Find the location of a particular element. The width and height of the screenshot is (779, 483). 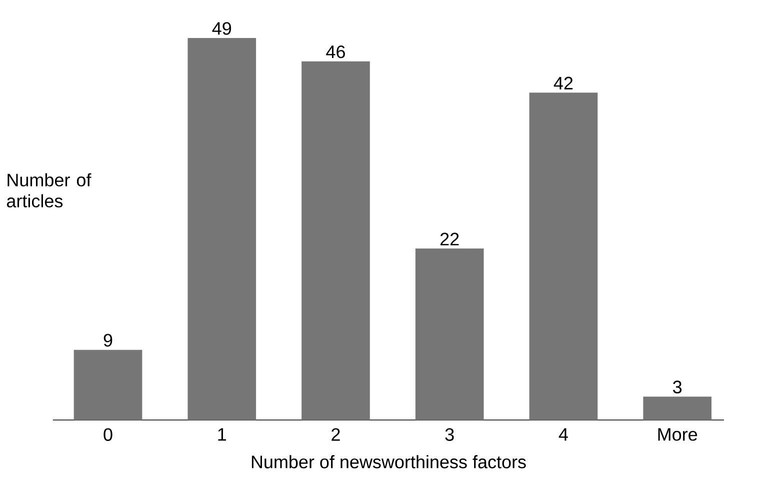

x-tick-label: 4 is located at coordinates (563, 434).